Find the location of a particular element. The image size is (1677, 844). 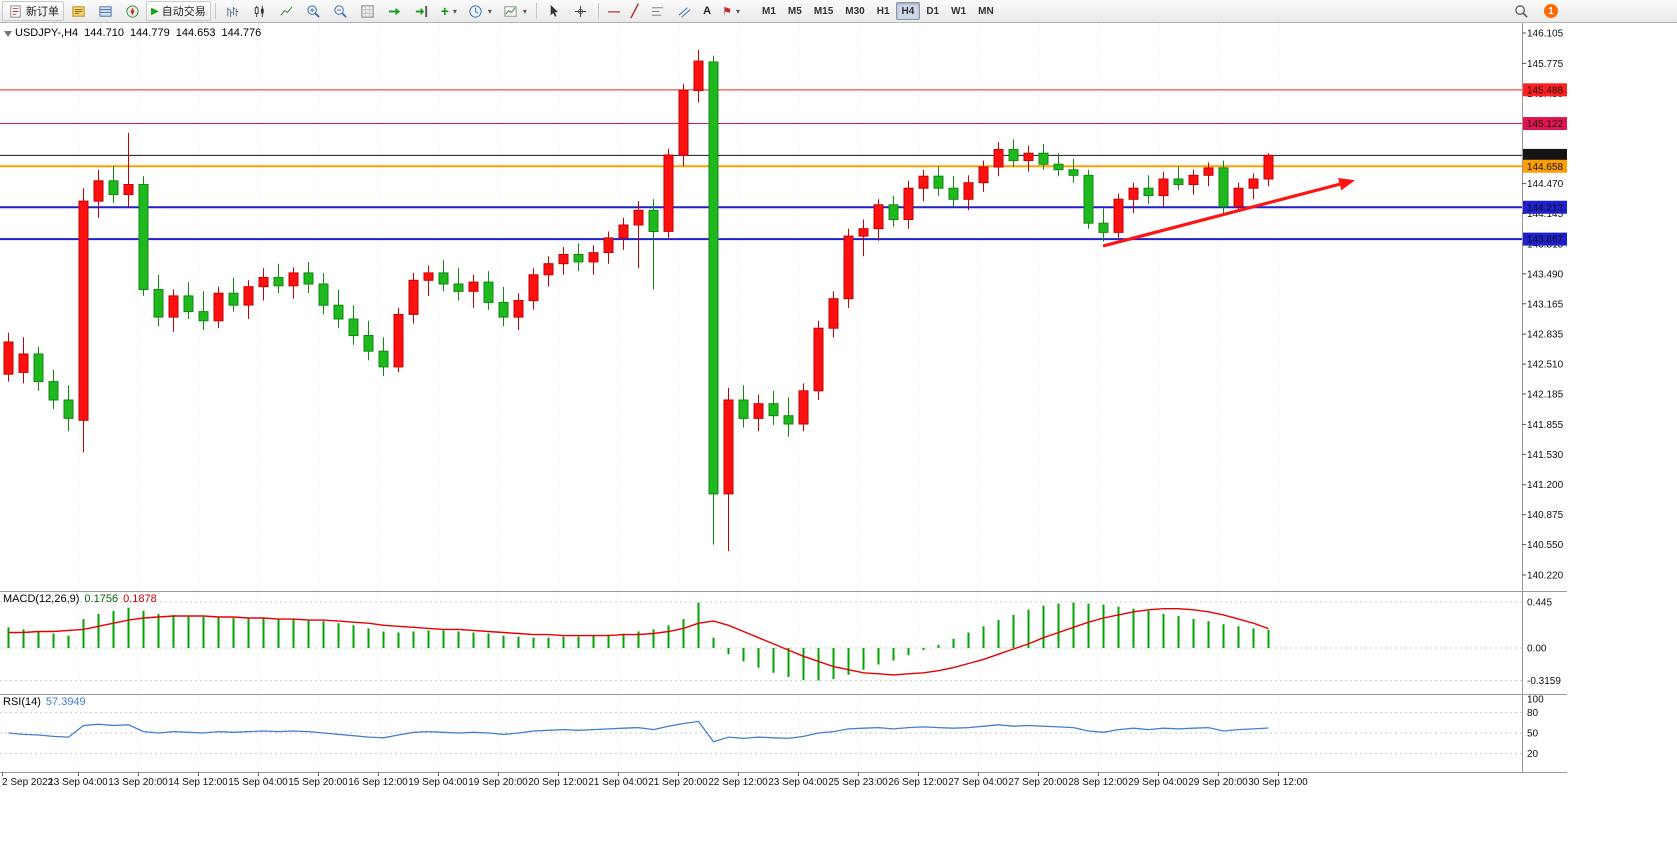

high-value: 144.779 is located at coordinates (149, 33).